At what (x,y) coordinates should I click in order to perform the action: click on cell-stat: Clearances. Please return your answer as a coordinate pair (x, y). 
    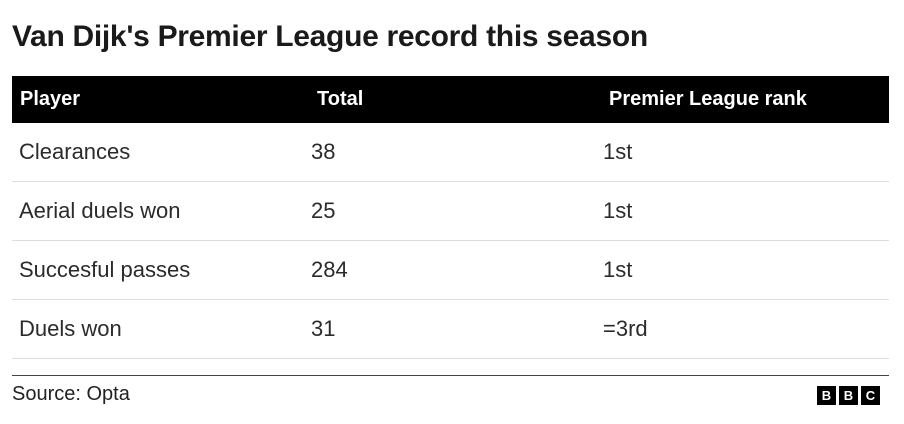
    Looking at the image, I should click on (75, 151).